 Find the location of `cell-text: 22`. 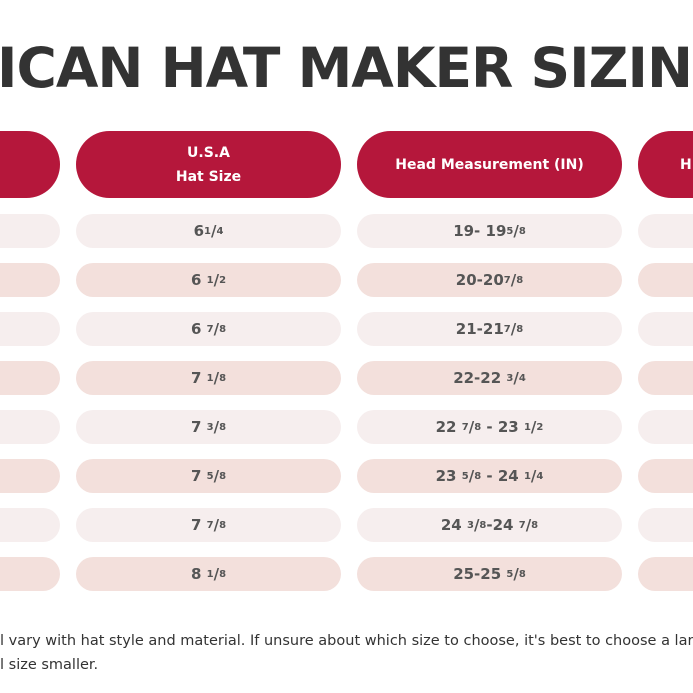

cell-text: 22 is located at coordinates (448, 427).